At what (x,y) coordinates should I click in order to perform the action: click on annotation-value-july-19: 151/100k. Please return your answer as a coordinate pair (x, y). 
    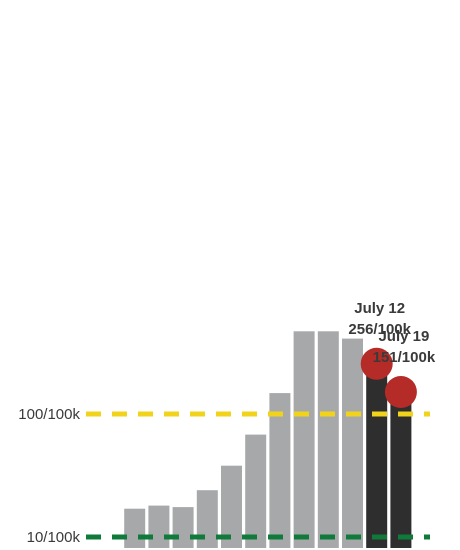
    Looking at the image, I should click on (404, 357).